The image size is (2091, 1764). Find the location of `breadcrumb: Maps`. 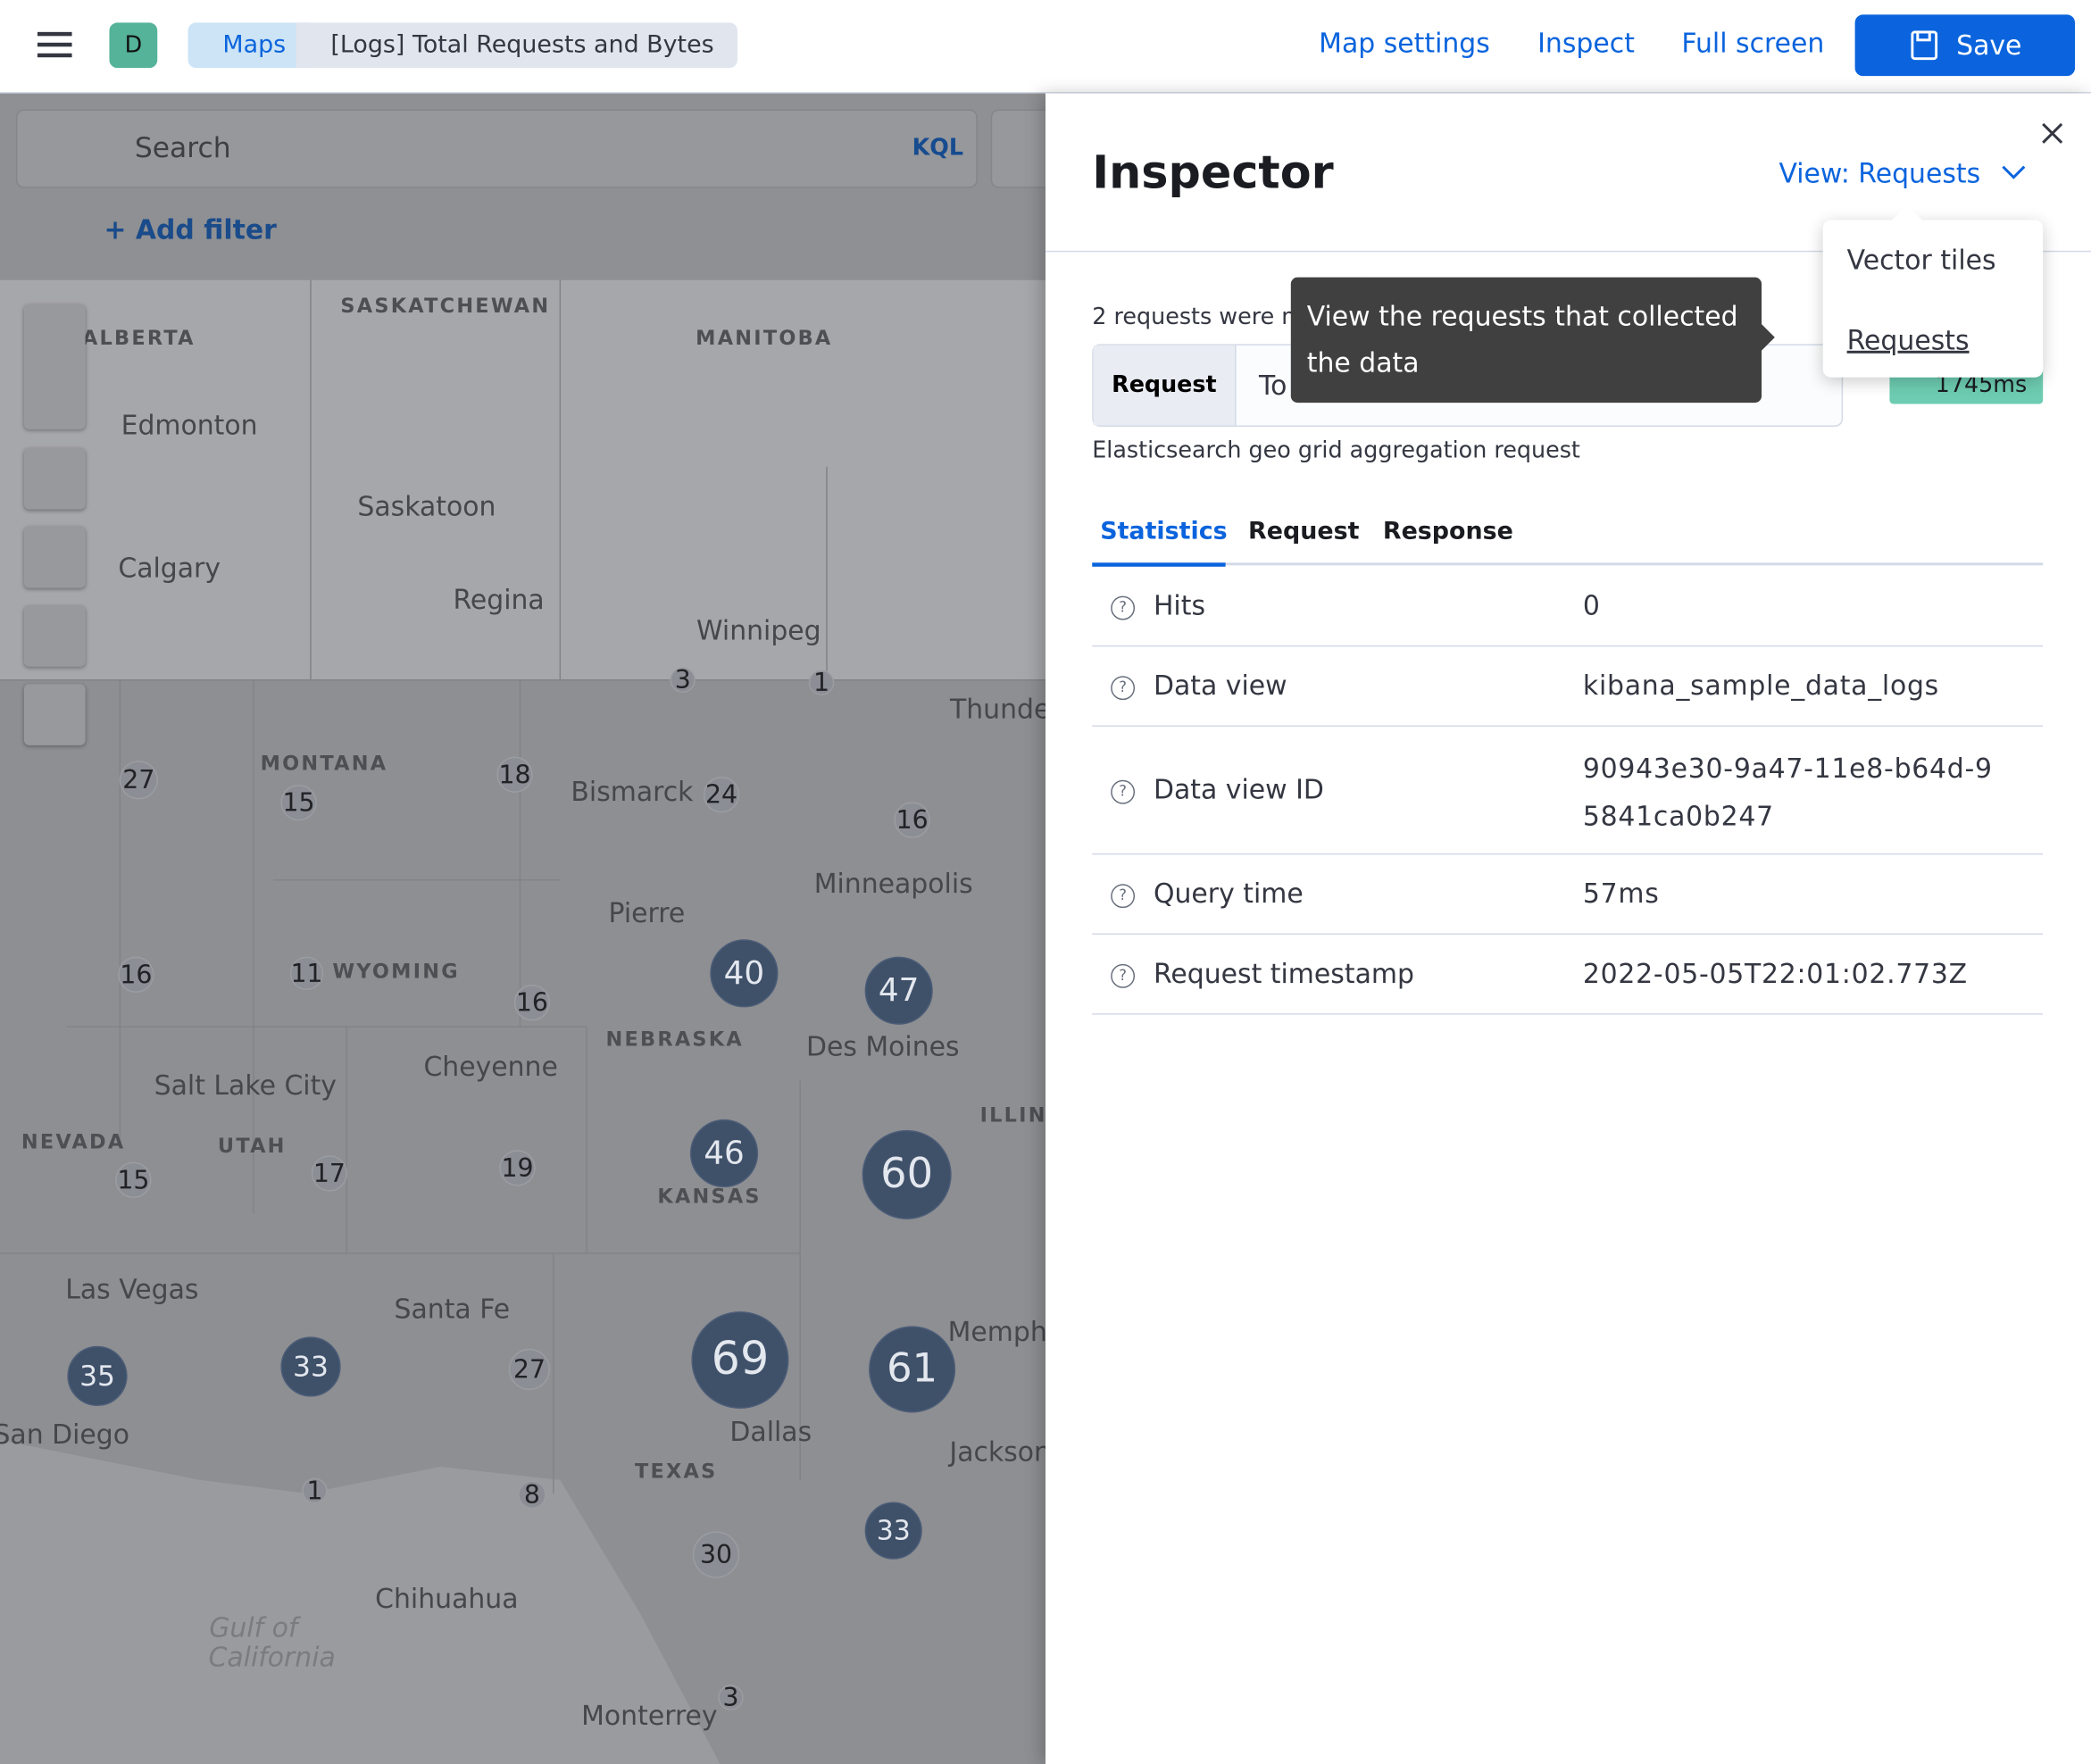

breadcrumb: Maps is located at coordinates (249, 45).